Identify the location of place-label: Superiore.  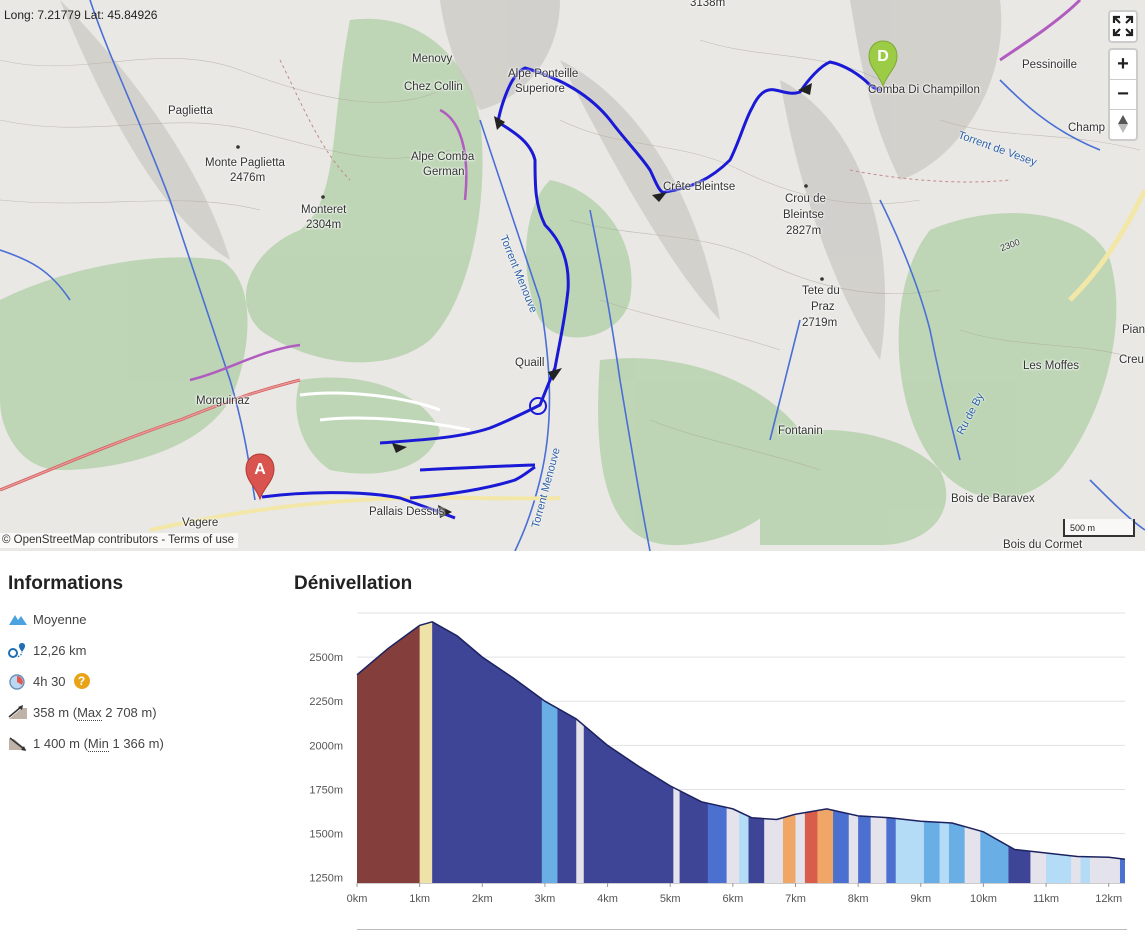
(540, 89).